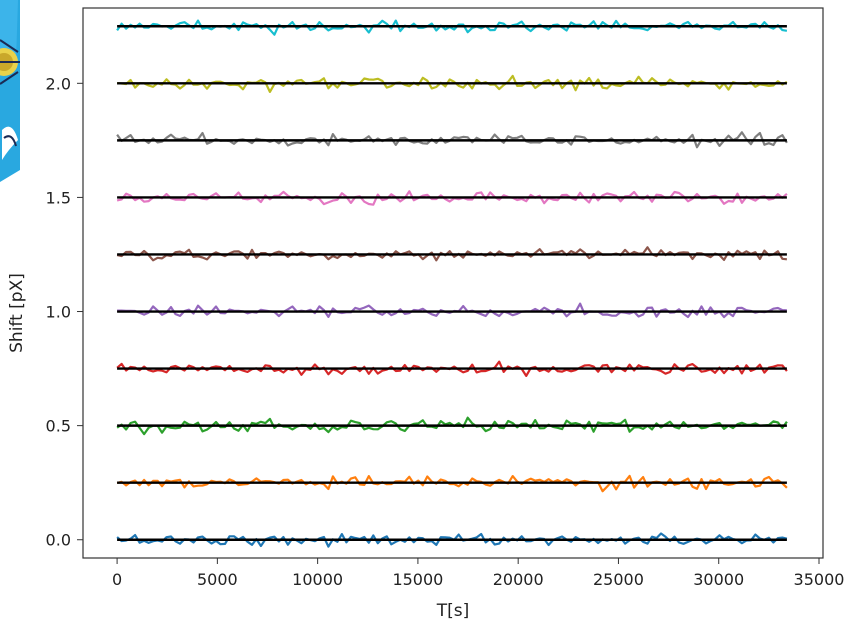 The height and width of the screenshot is (626, 856). What do you see at coordinates (317, 579) in the screenshot?
I see `x-tick-label: 10000` at bounding box center [317, 579].